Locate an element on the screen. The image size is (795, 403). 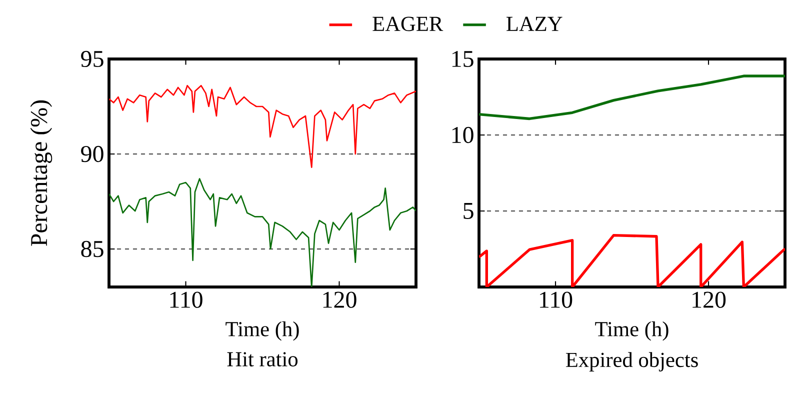
y-tick-label: 15 is located at coordinates (463, 59).